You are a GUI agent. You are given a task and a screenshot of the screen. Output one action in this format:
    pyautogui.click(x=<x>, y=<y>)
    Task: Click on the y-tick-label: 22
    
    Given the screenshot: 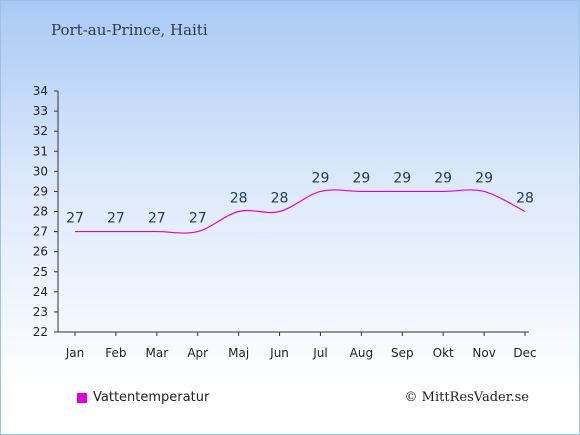 What is the action you would take?
    pyautogui.click(x=40, y=332)
    